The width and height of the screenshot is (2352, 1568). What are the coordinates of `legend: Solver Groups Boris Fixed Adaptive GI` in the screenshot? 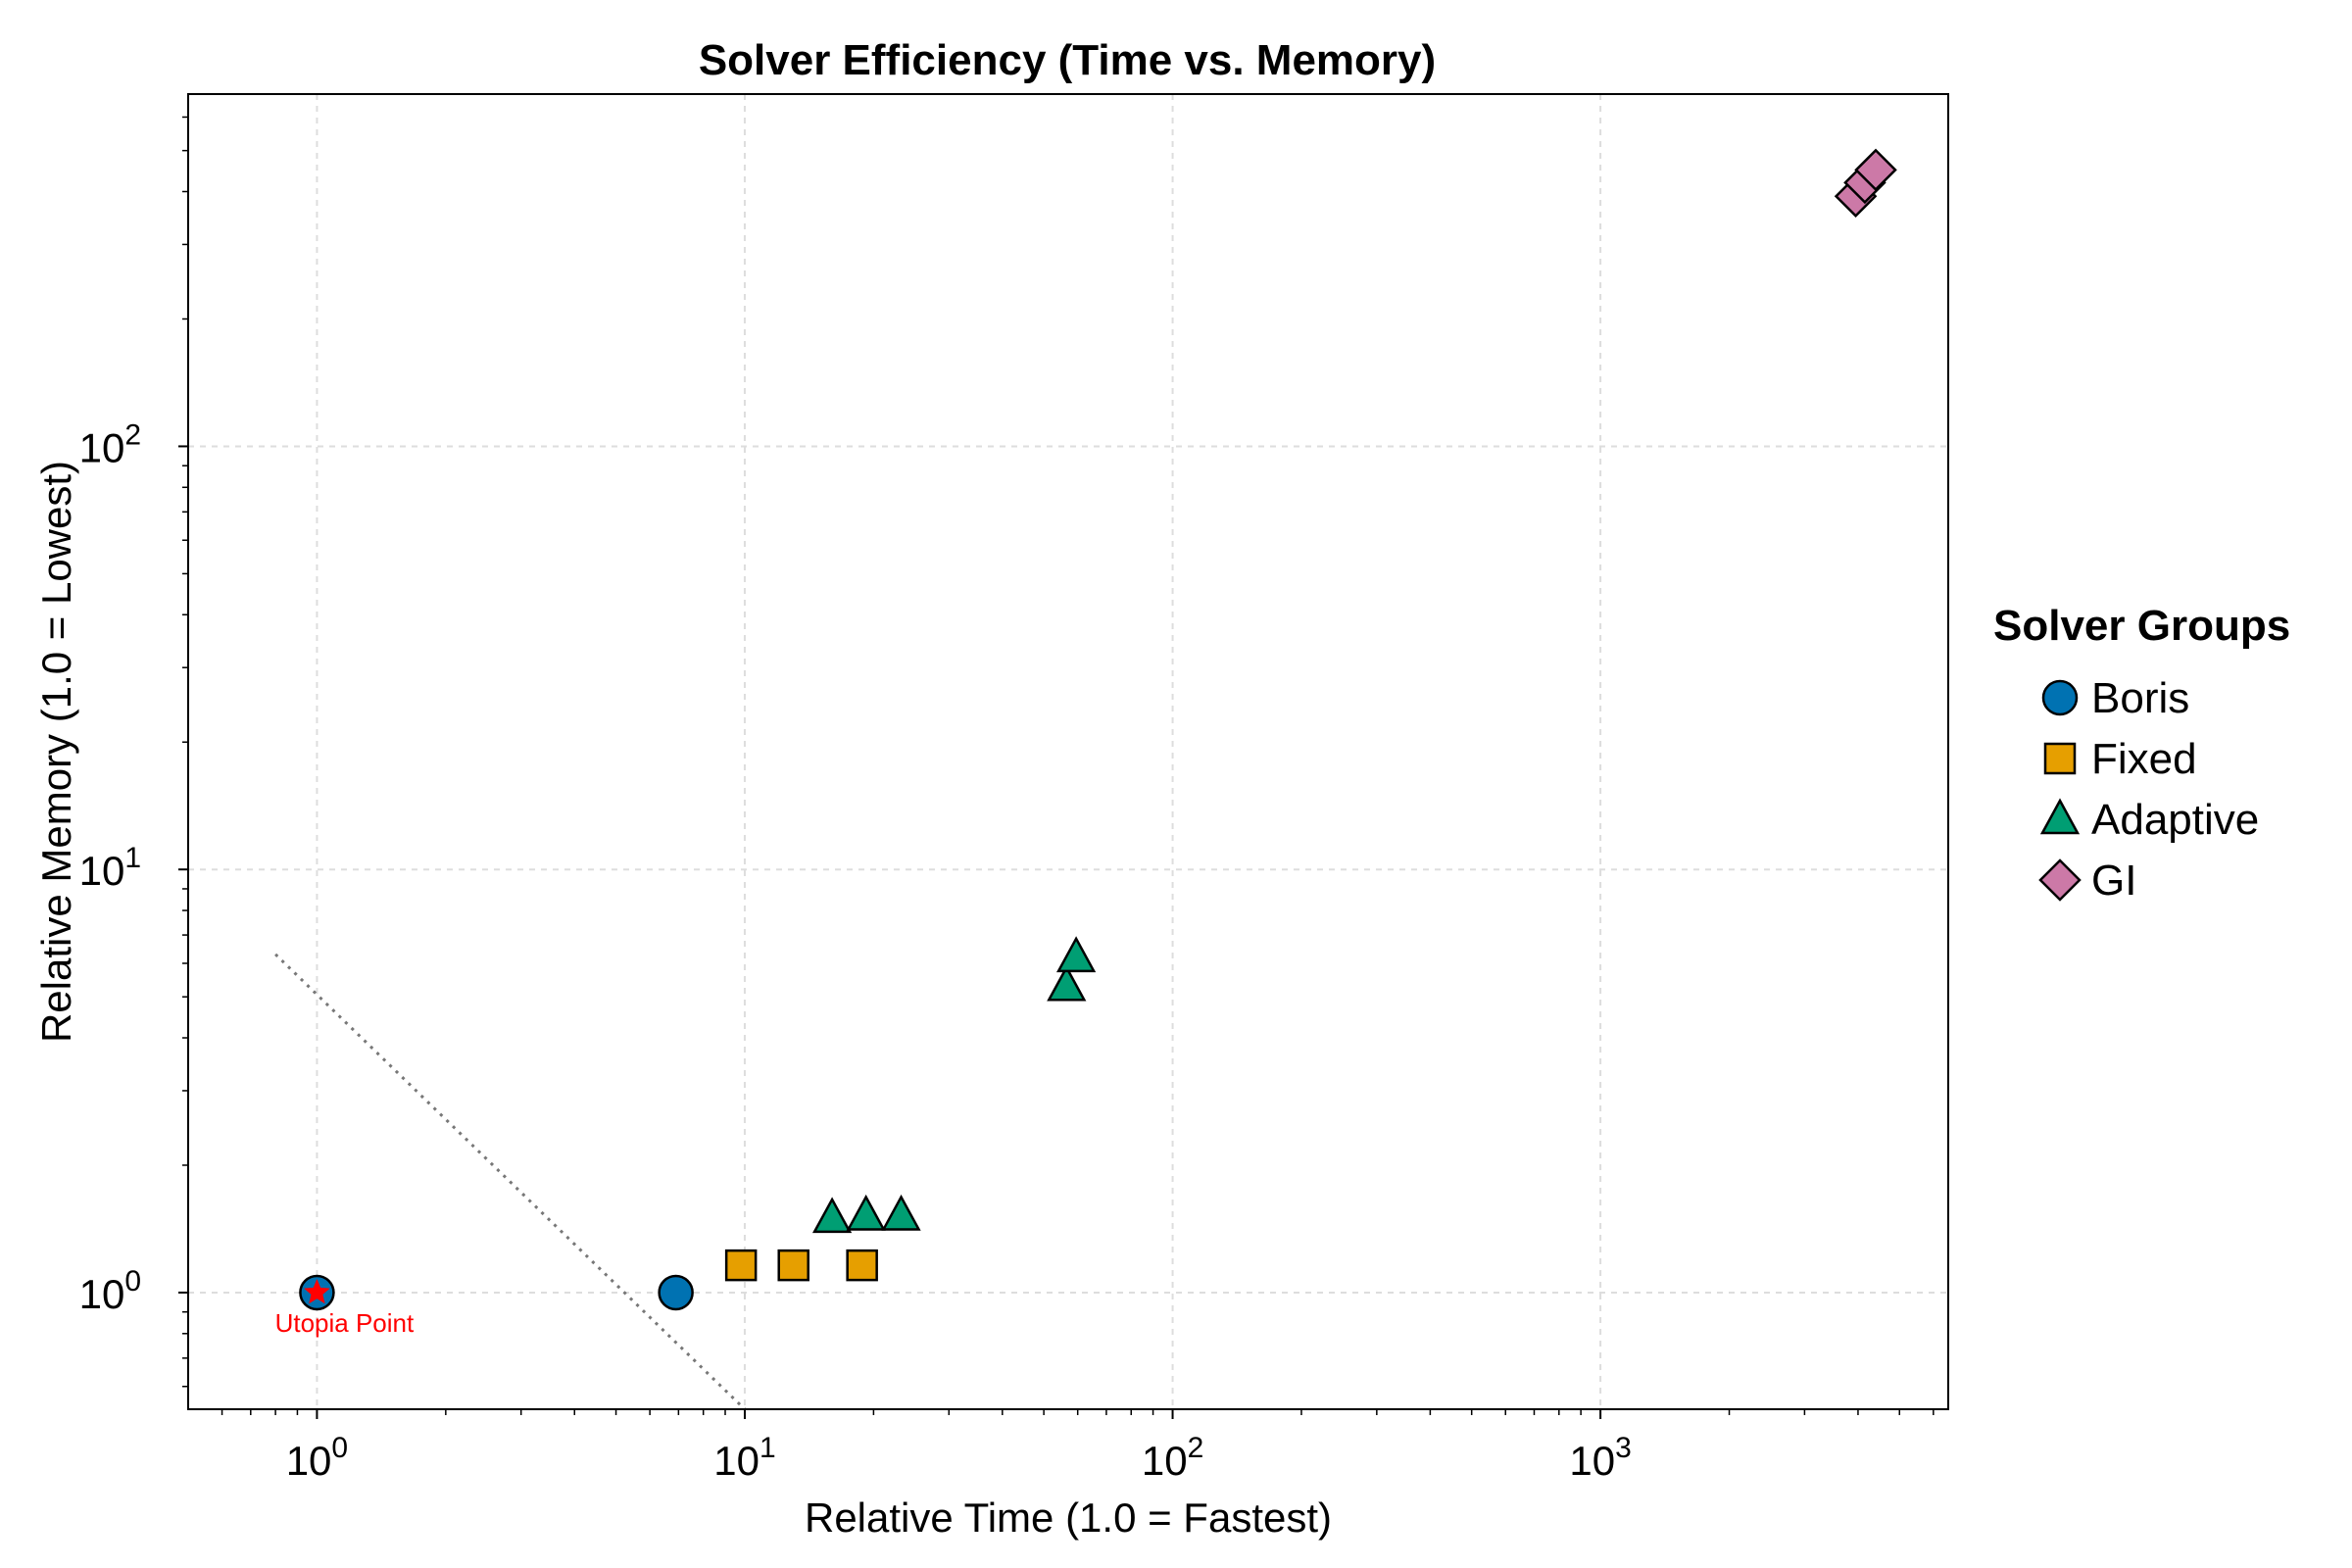 It's located at (2141, 753).